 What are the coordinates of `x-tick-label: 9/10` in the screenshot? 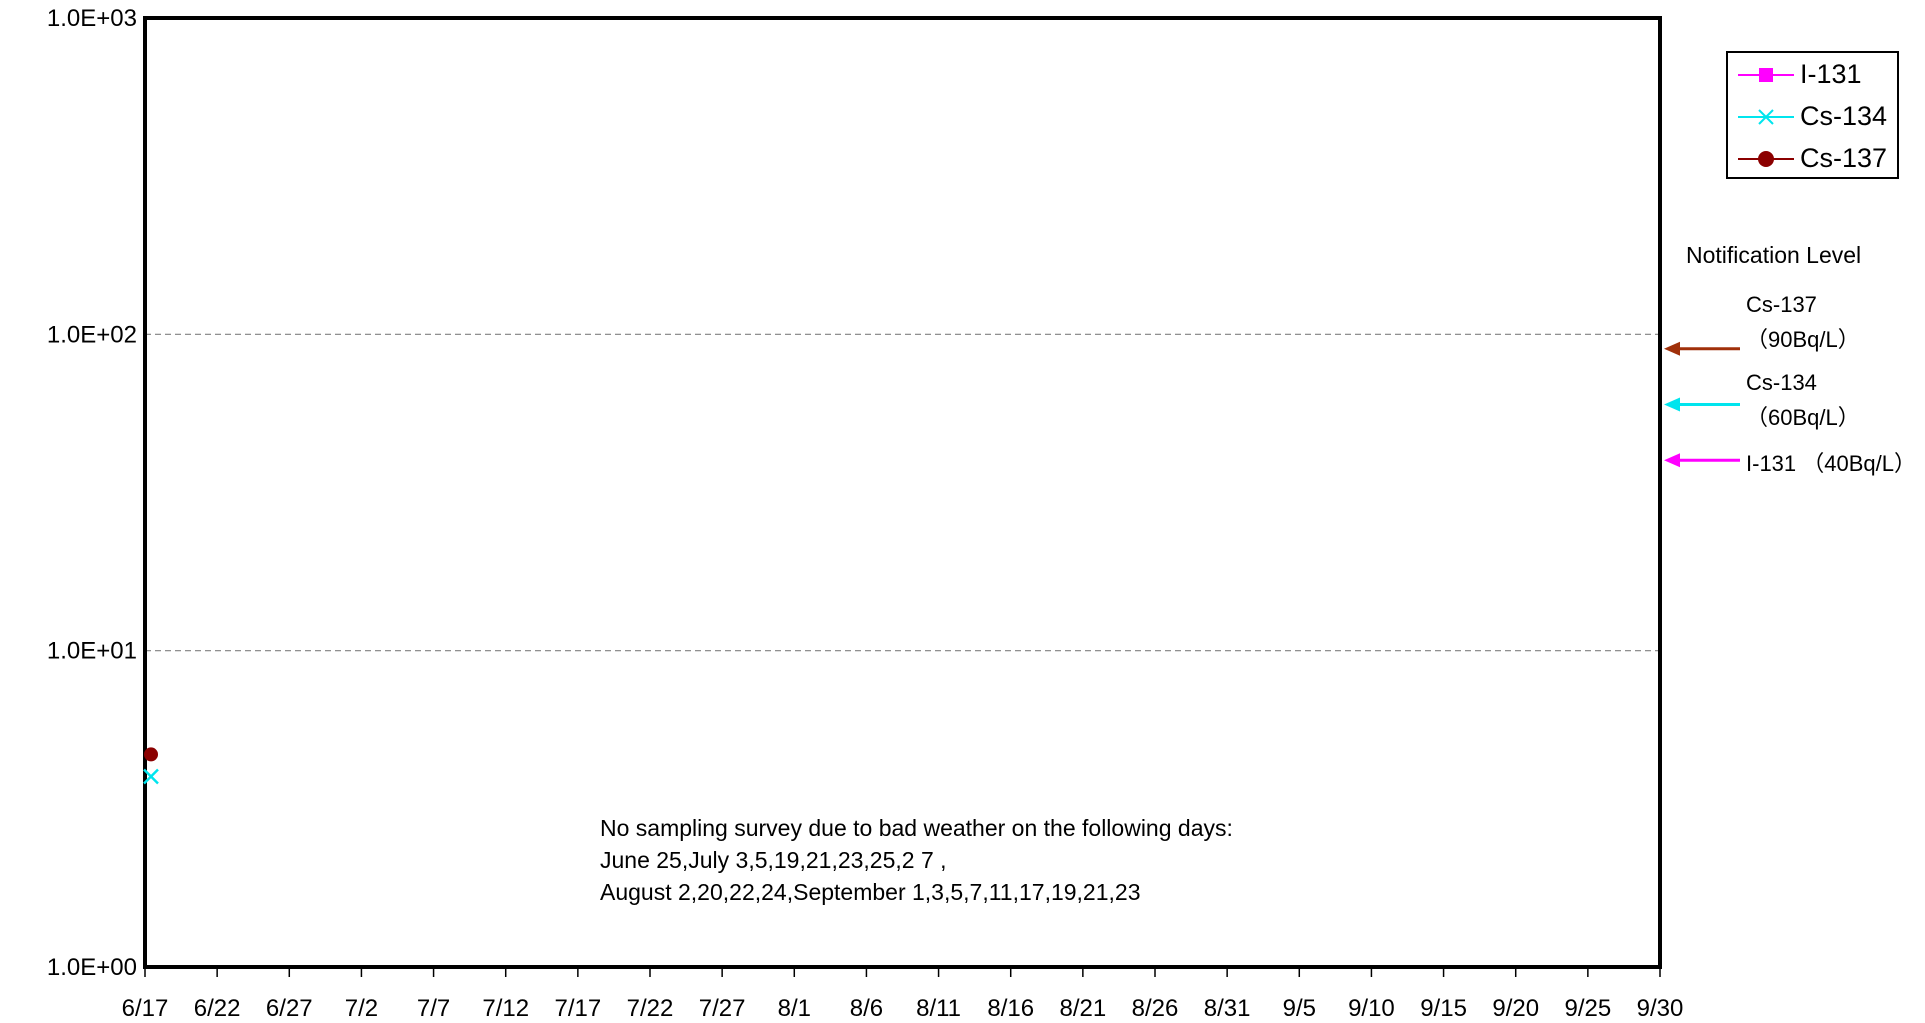 It's located at (1371, 1008).